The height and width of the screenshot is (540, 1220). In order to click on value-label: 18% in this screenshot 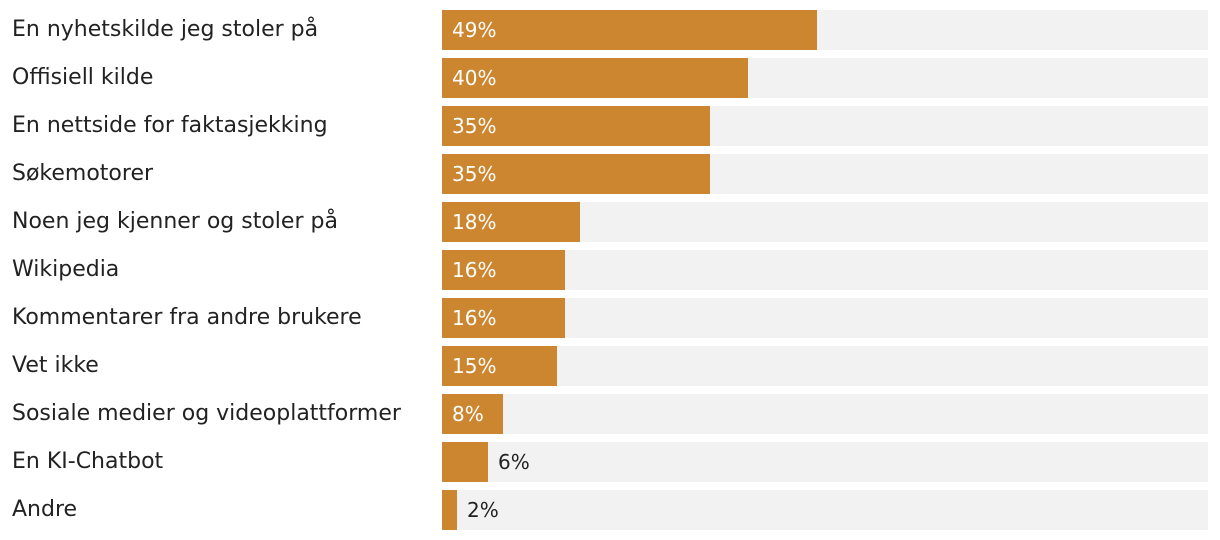, I will do `click(474, 222)`.